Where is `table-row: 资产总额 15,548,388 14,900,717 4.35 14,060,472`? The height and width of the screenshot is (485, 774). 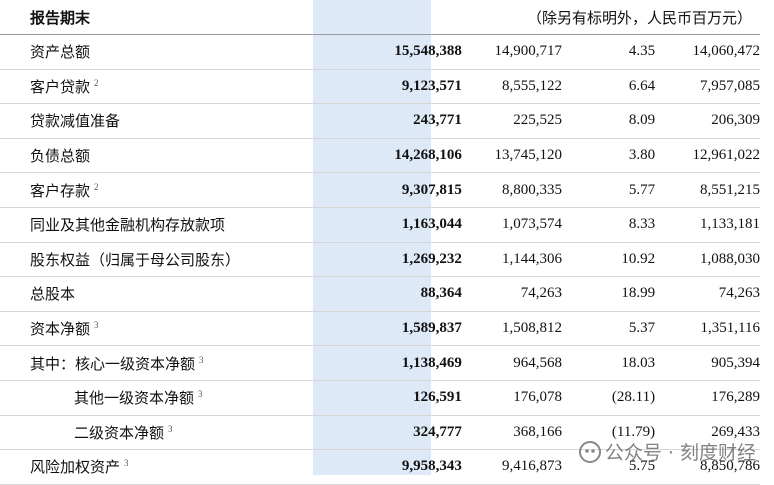
table-row: 资产总额 15,548,388 14,900,717 4.35 14,060,472 is located at coordinates (380, 52).